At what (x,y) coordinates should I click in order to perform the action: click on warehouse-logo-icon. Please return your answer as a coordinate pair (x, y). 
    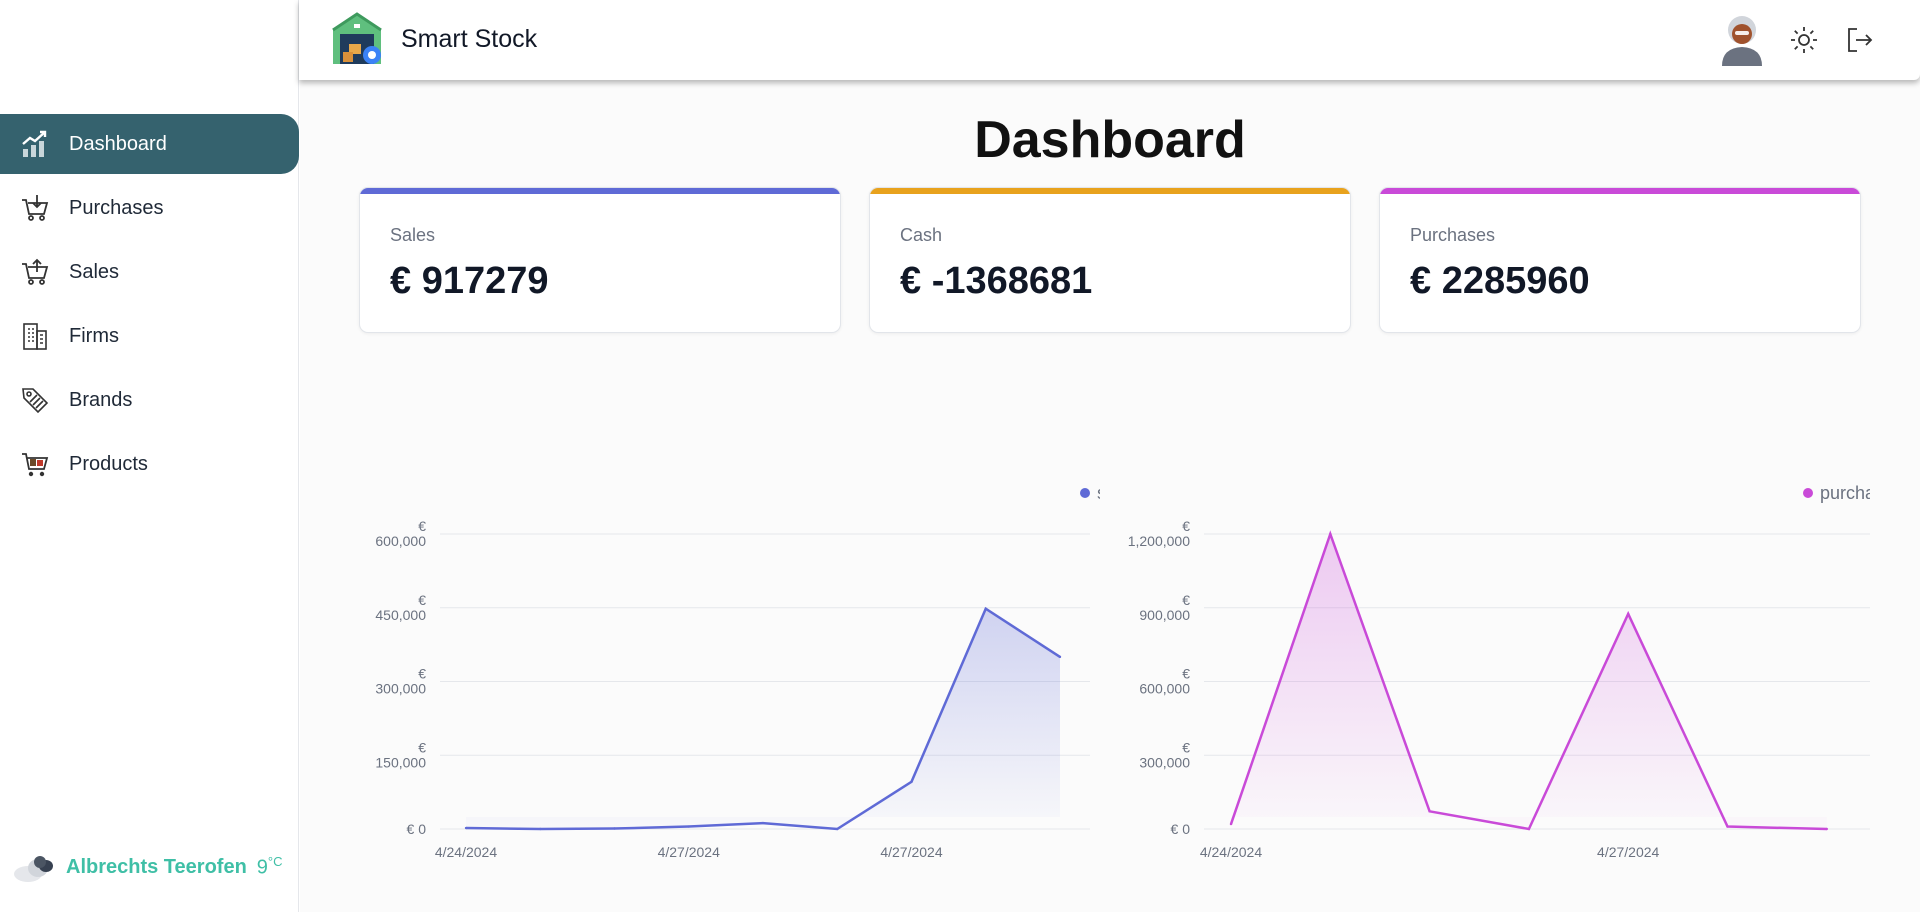
    Looking at the image, I should click on (357, 38).